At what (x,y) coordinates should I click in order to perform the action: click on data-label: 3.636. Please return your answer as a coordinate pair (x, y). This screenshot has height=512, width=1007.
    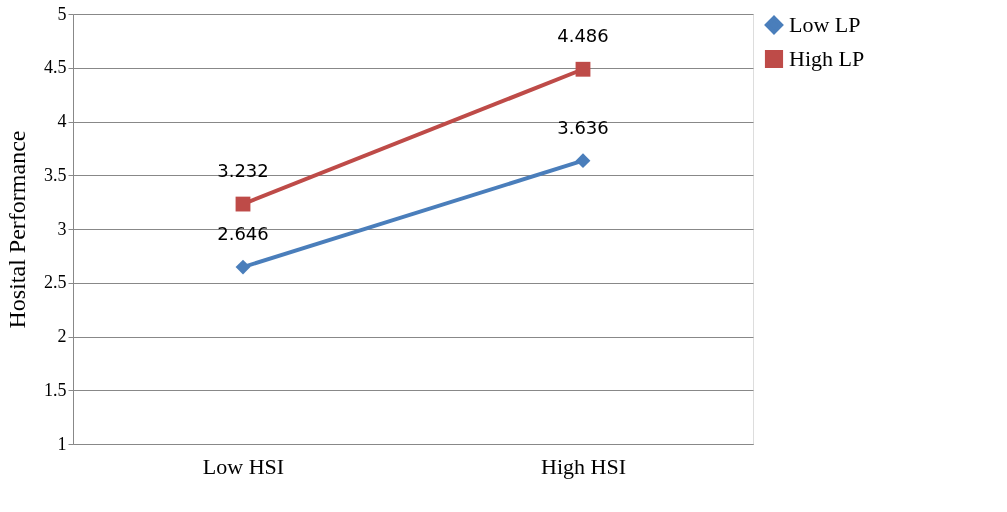
    Looking at the image, I should click on (583, 127).